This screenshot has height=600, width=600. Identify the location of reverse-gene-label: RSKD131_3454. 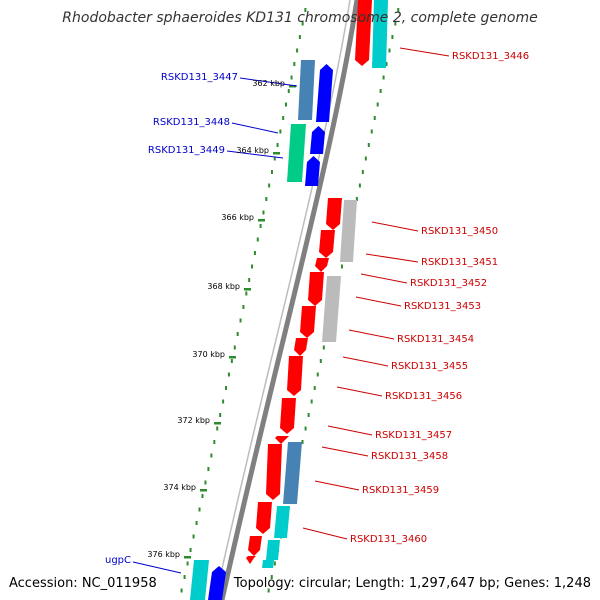
(435, 339).